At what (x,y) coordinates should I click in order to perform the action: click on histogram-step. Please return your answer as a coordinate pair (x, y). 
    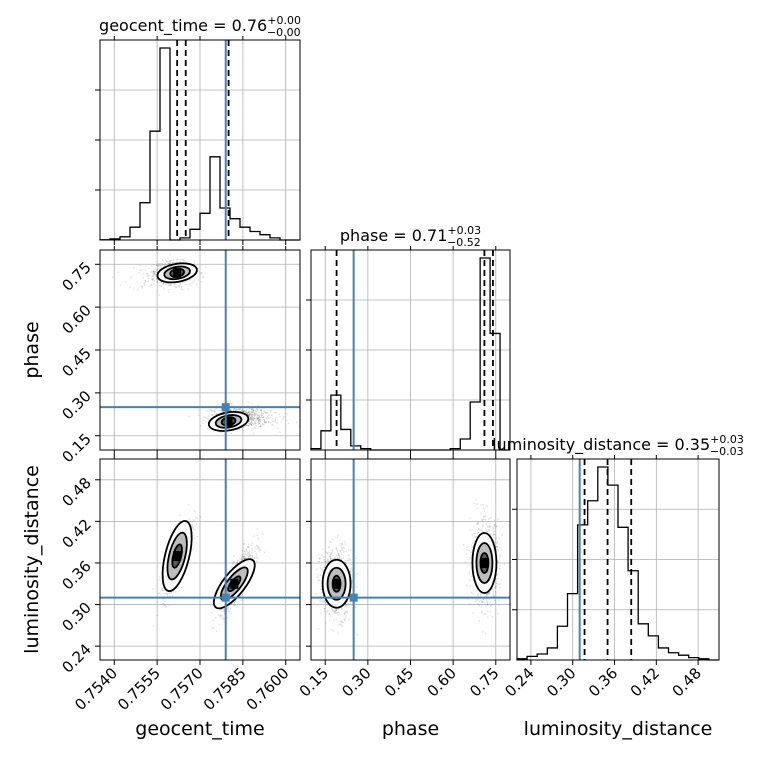
    Looking at the image, I should click on (199, 144).